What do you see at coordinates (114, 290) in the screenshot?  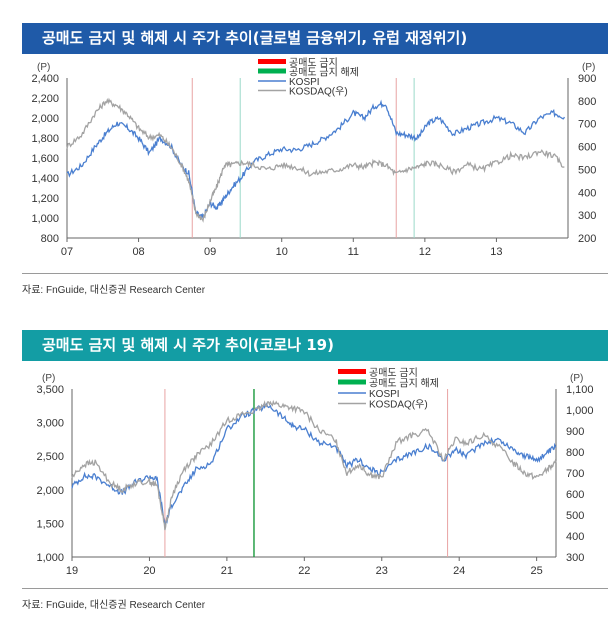 I see `source-note-1: 자료: FnGuide, 대신증권 Research Center` at bounding box center [114, 290].